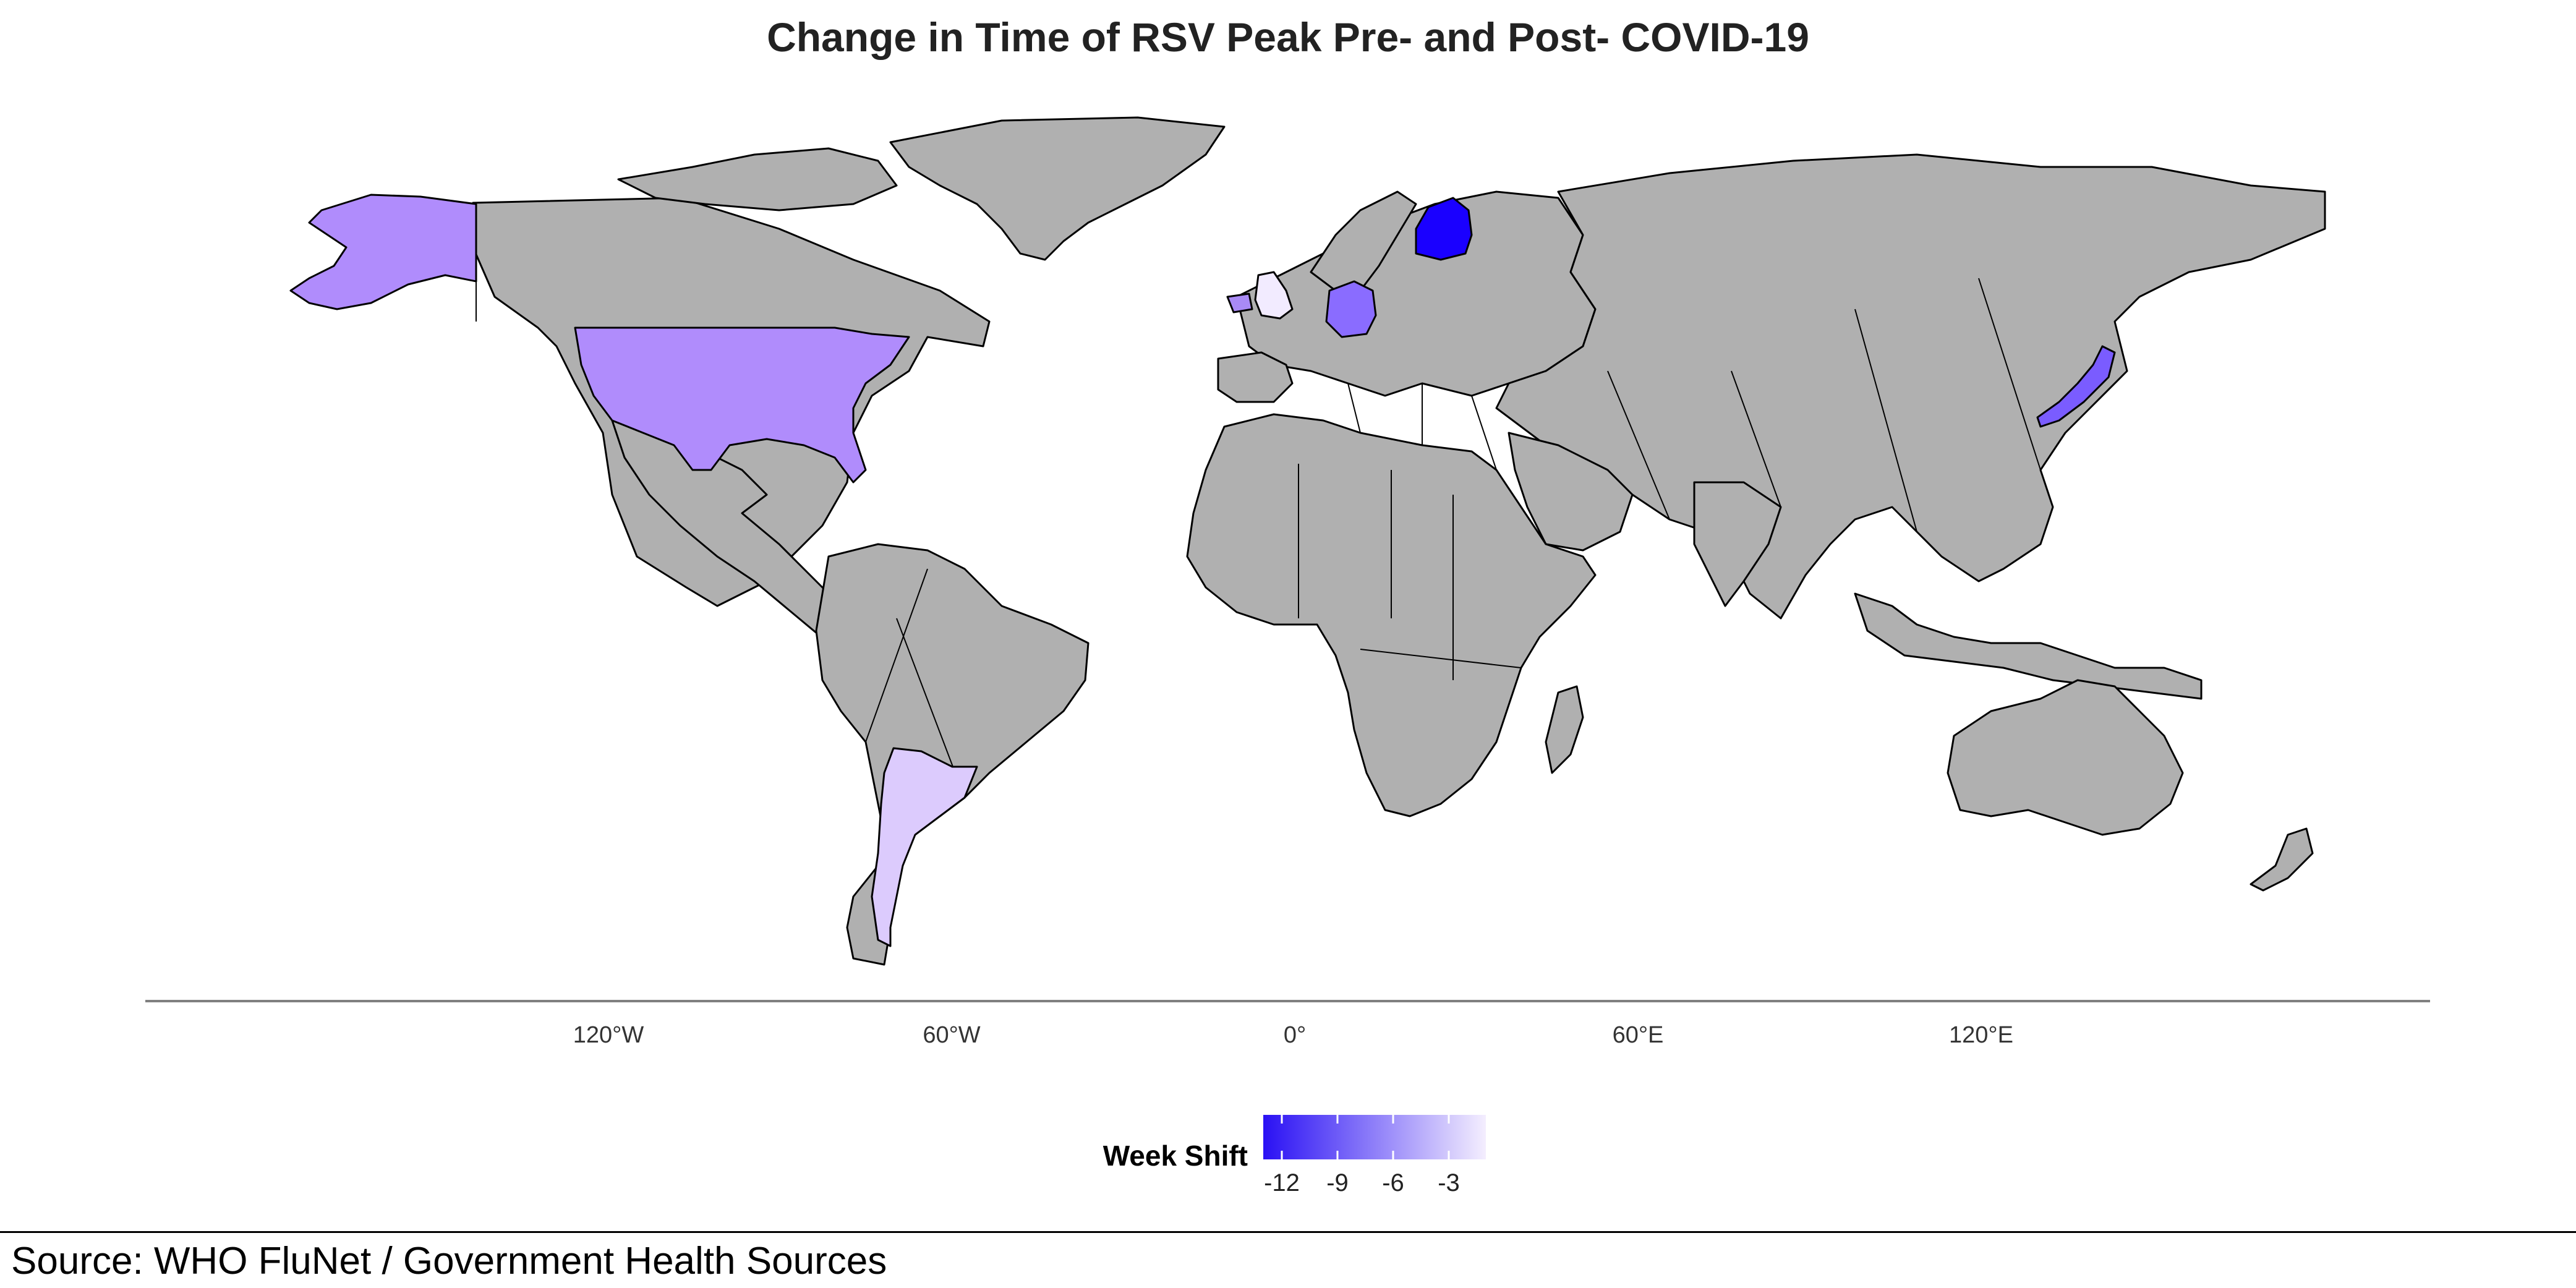 The image size is (2576, 1288). I want to click on legend-title: Week Shift, so click(1175, 1156).